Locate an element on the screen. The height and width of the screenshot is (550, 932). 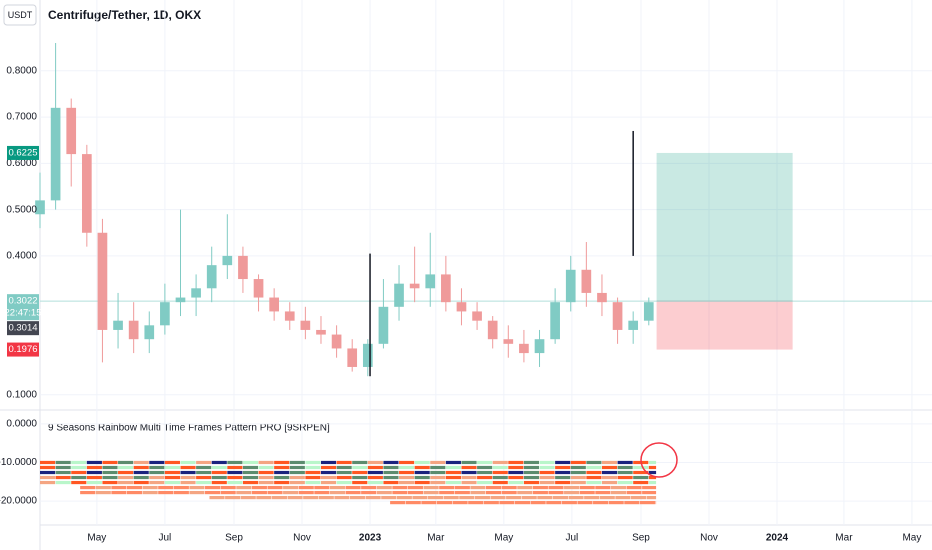
chart-title: Centrifuge/Tether, 1D, OKX is located at coordinates (124, 15).